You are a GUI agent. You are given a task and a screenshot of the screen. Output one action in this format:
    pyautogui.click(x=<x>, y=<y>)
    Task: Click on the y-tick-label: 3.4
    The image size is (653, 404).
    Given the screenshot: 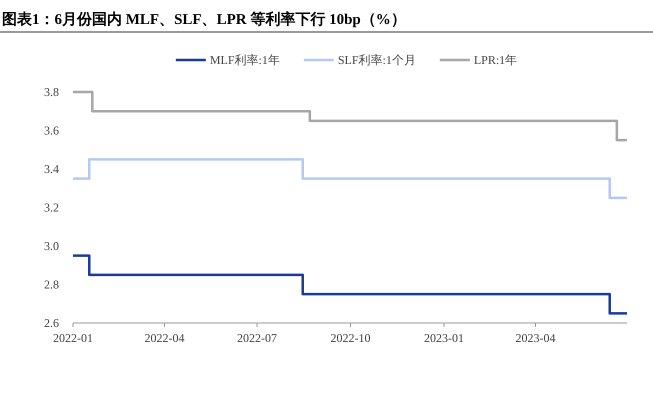 What is the action you would take?
    pyautogui.click(x=51, y=169)
    